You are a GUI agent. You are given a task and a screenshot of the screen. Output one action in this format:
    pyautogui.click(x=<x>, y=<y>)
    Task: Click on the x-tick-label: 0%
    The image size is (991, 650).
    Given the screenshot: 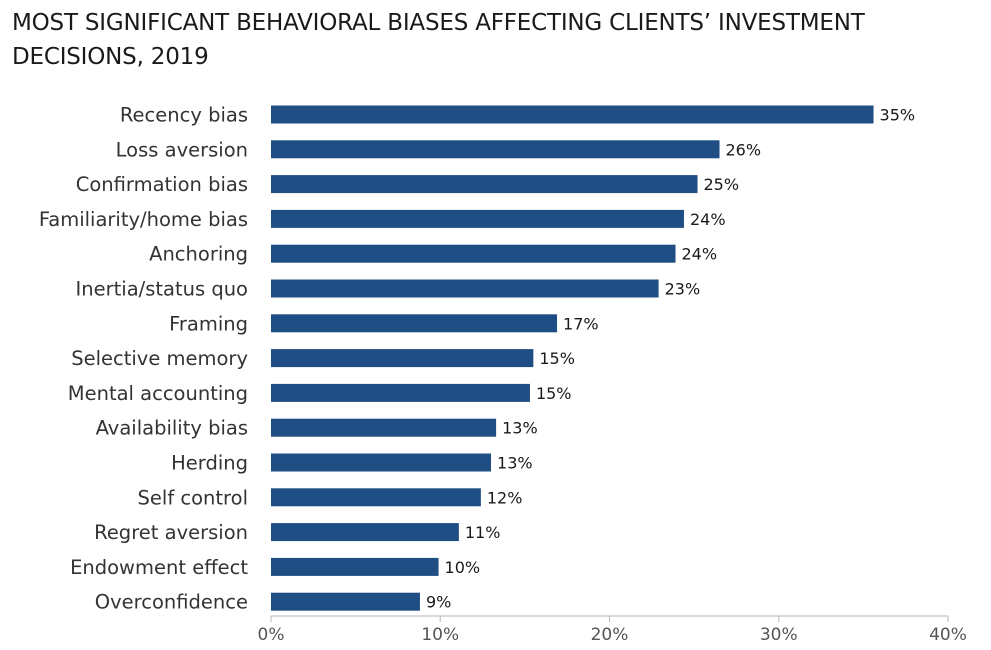 What is the action you would take?
    pyautogui.click(x=271, y=635)
    